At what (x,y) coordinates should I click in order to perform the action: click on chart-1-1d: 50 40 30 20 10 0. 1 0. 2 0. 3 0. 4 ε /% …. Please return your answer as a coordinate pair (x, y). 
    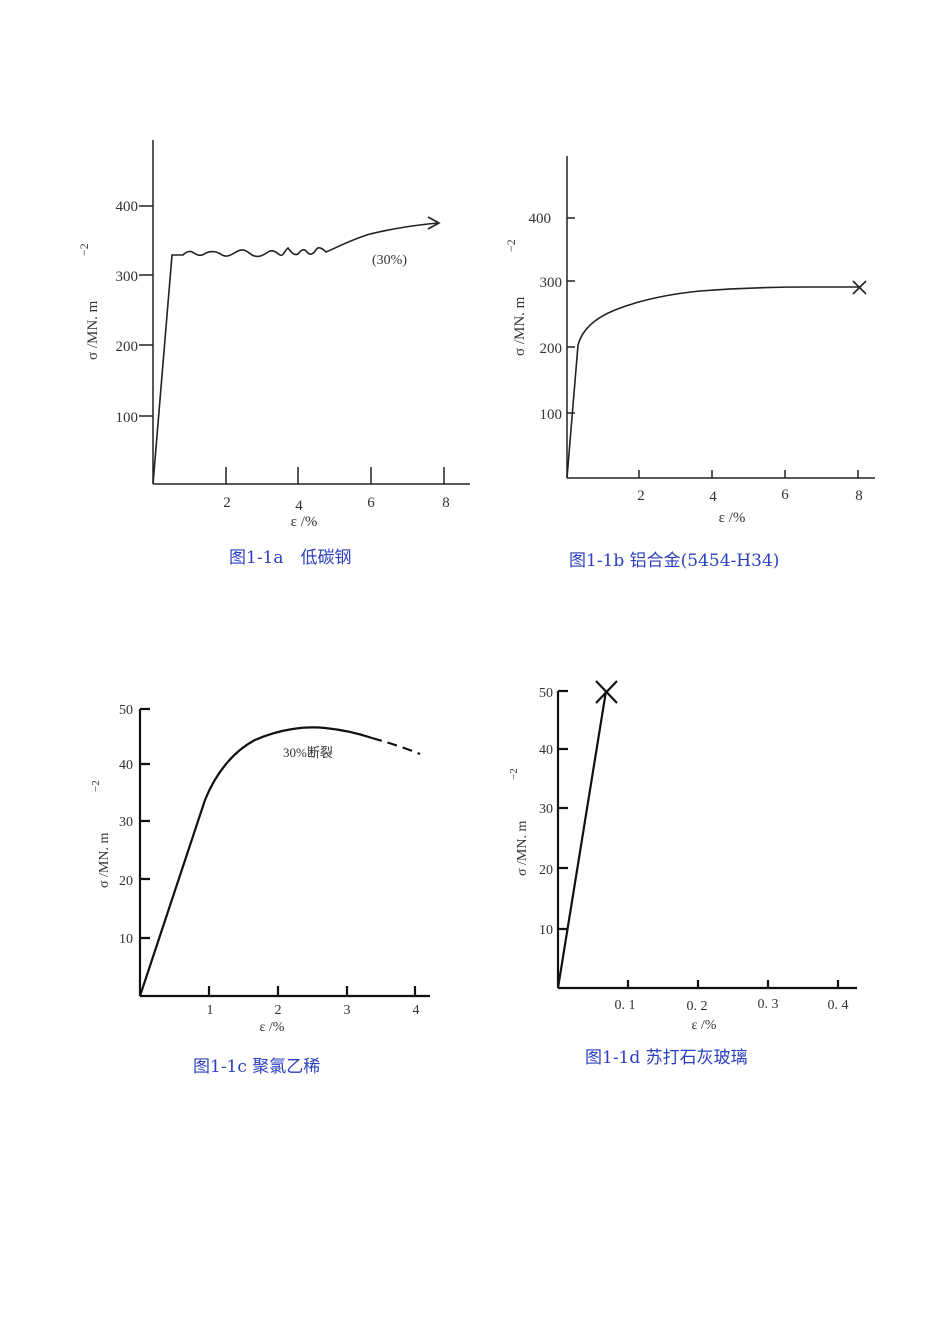
    Looking at the image, I should click on (682, 874).